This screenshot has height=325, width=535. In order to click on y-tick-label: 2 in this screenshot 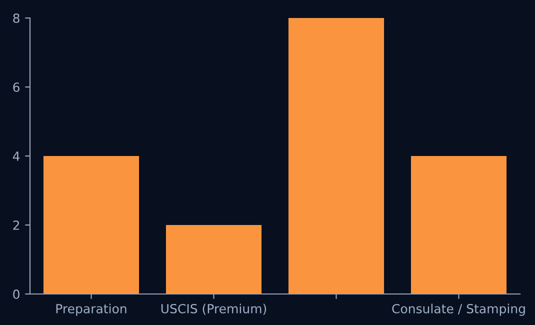, I will do `click(16, 225)`.